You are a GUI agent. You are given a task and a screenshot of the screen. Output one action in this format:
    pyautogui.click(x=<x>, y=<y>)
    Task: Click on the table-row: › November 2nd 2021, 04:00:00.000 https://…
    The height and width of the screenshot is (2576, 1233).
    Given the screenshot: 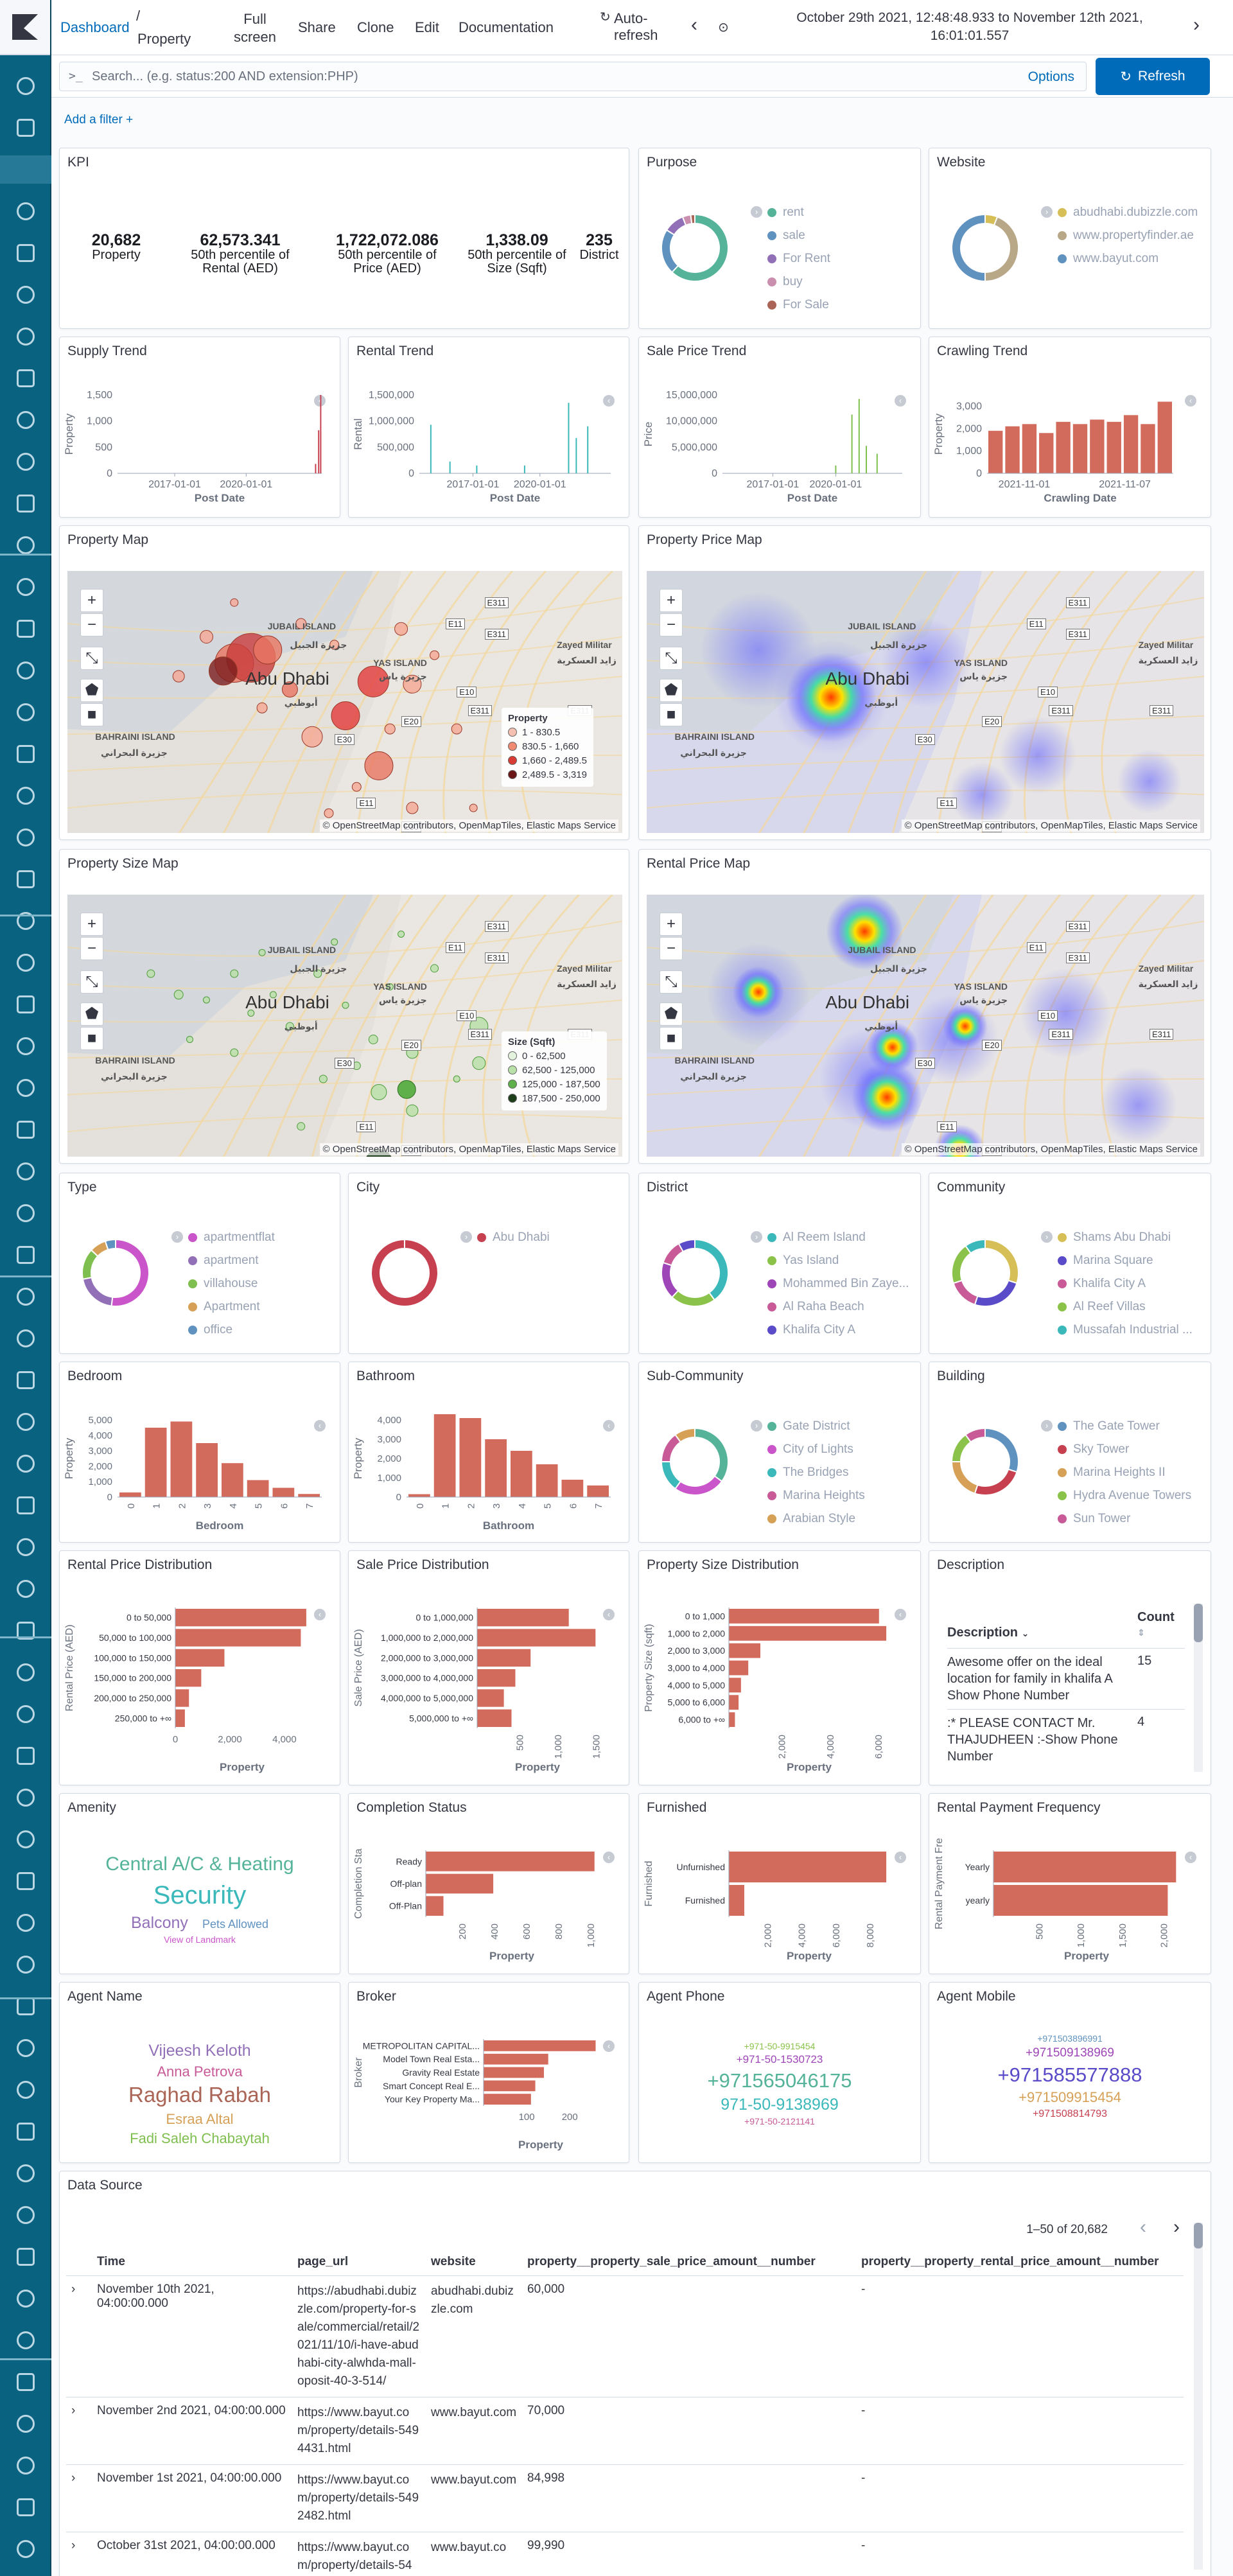 What is the action you would take?
    pyautogui.click(x=625, y=2431)
    